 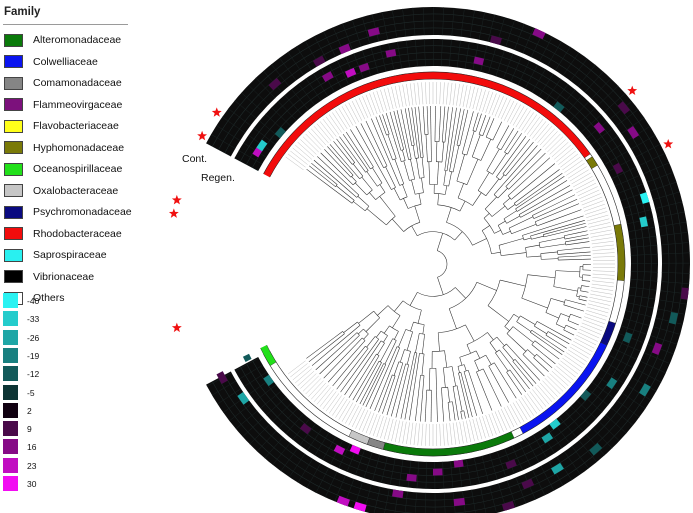 What do you see at coordinates (65, 24) in the screenshot?
I see `legend-divider` at bounding box center [65, 24].